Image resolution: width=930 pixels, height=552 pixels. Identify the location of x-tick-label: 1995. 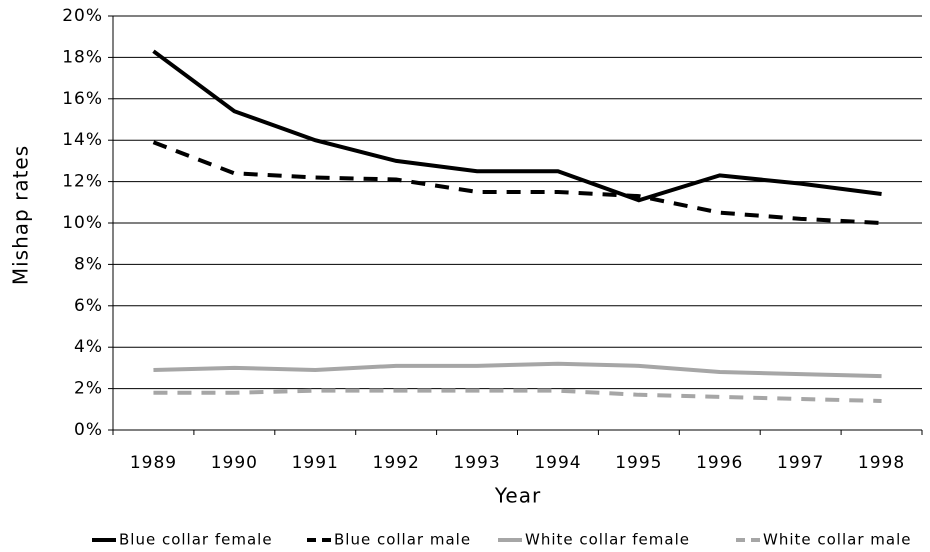
(638, 463).